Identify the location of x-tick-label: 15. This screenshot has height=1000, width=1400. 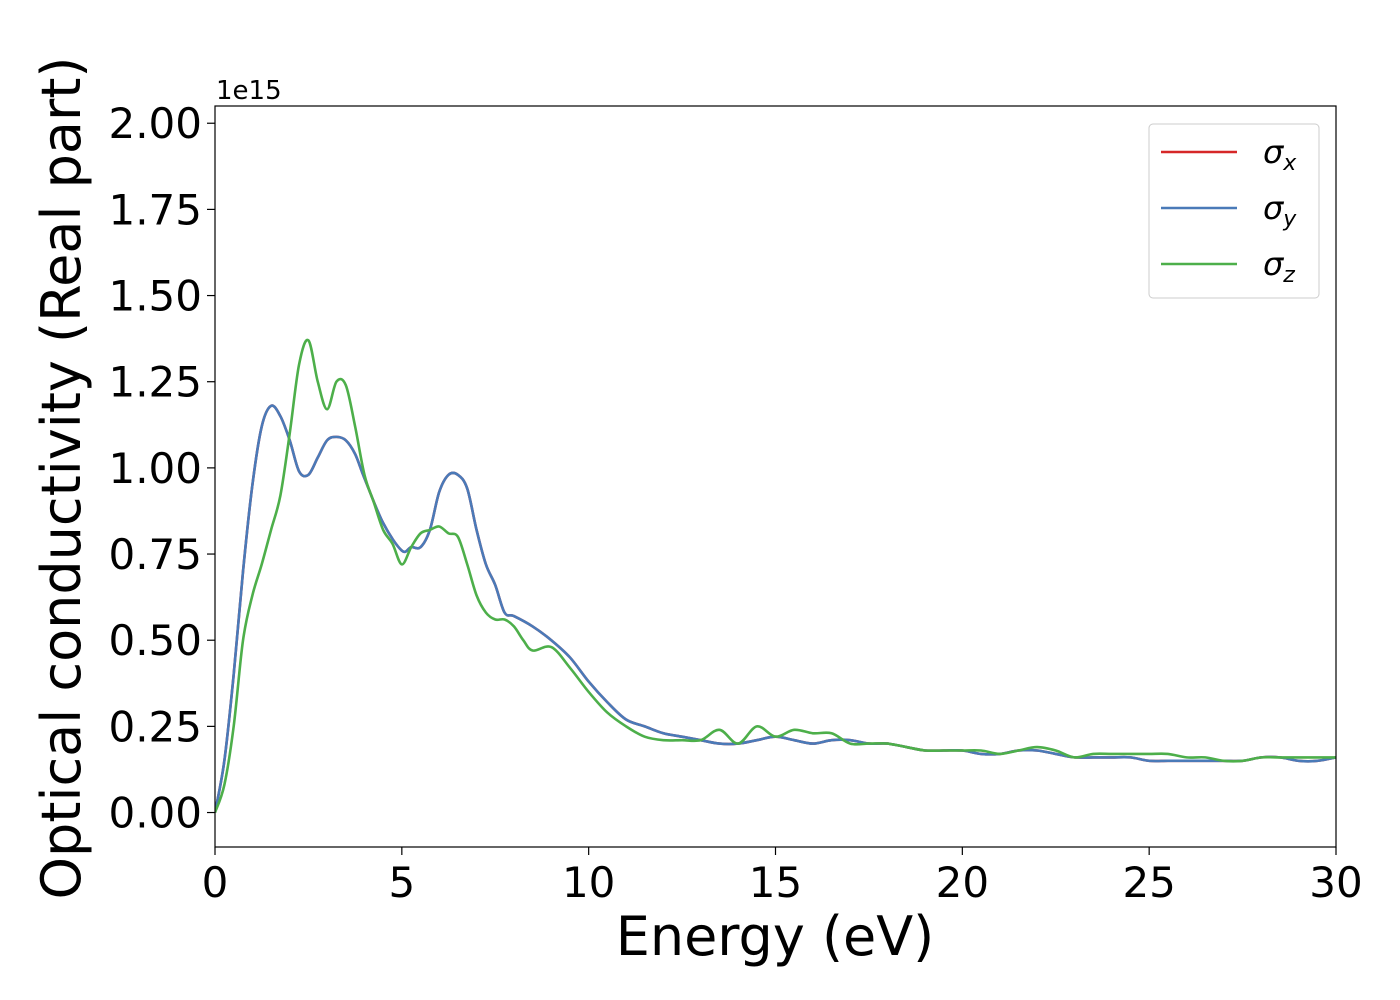
(775, 882).